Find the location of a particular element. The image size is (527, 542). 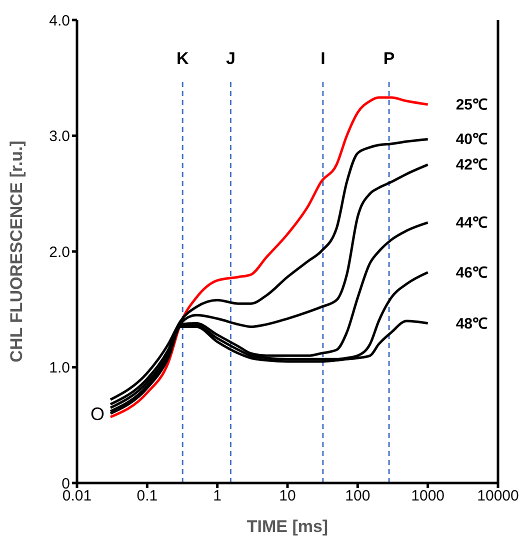

series-label: 42℃ is located at coordinates (472, 165).